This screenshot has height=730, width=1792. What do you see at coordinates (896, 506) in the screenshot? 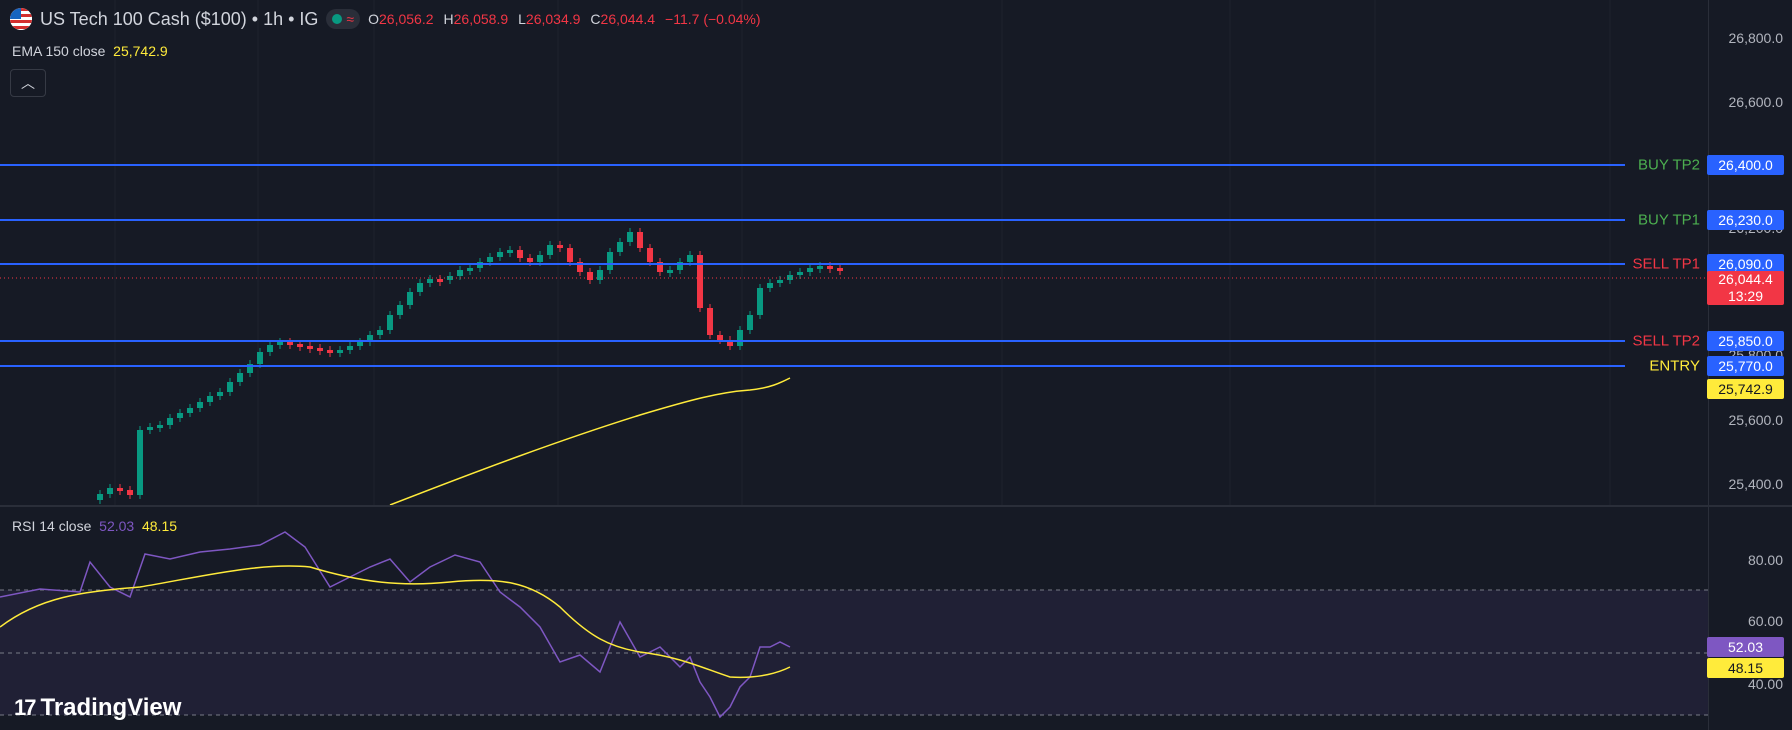
I see `pane-divider` at bounding box center [896, 506].